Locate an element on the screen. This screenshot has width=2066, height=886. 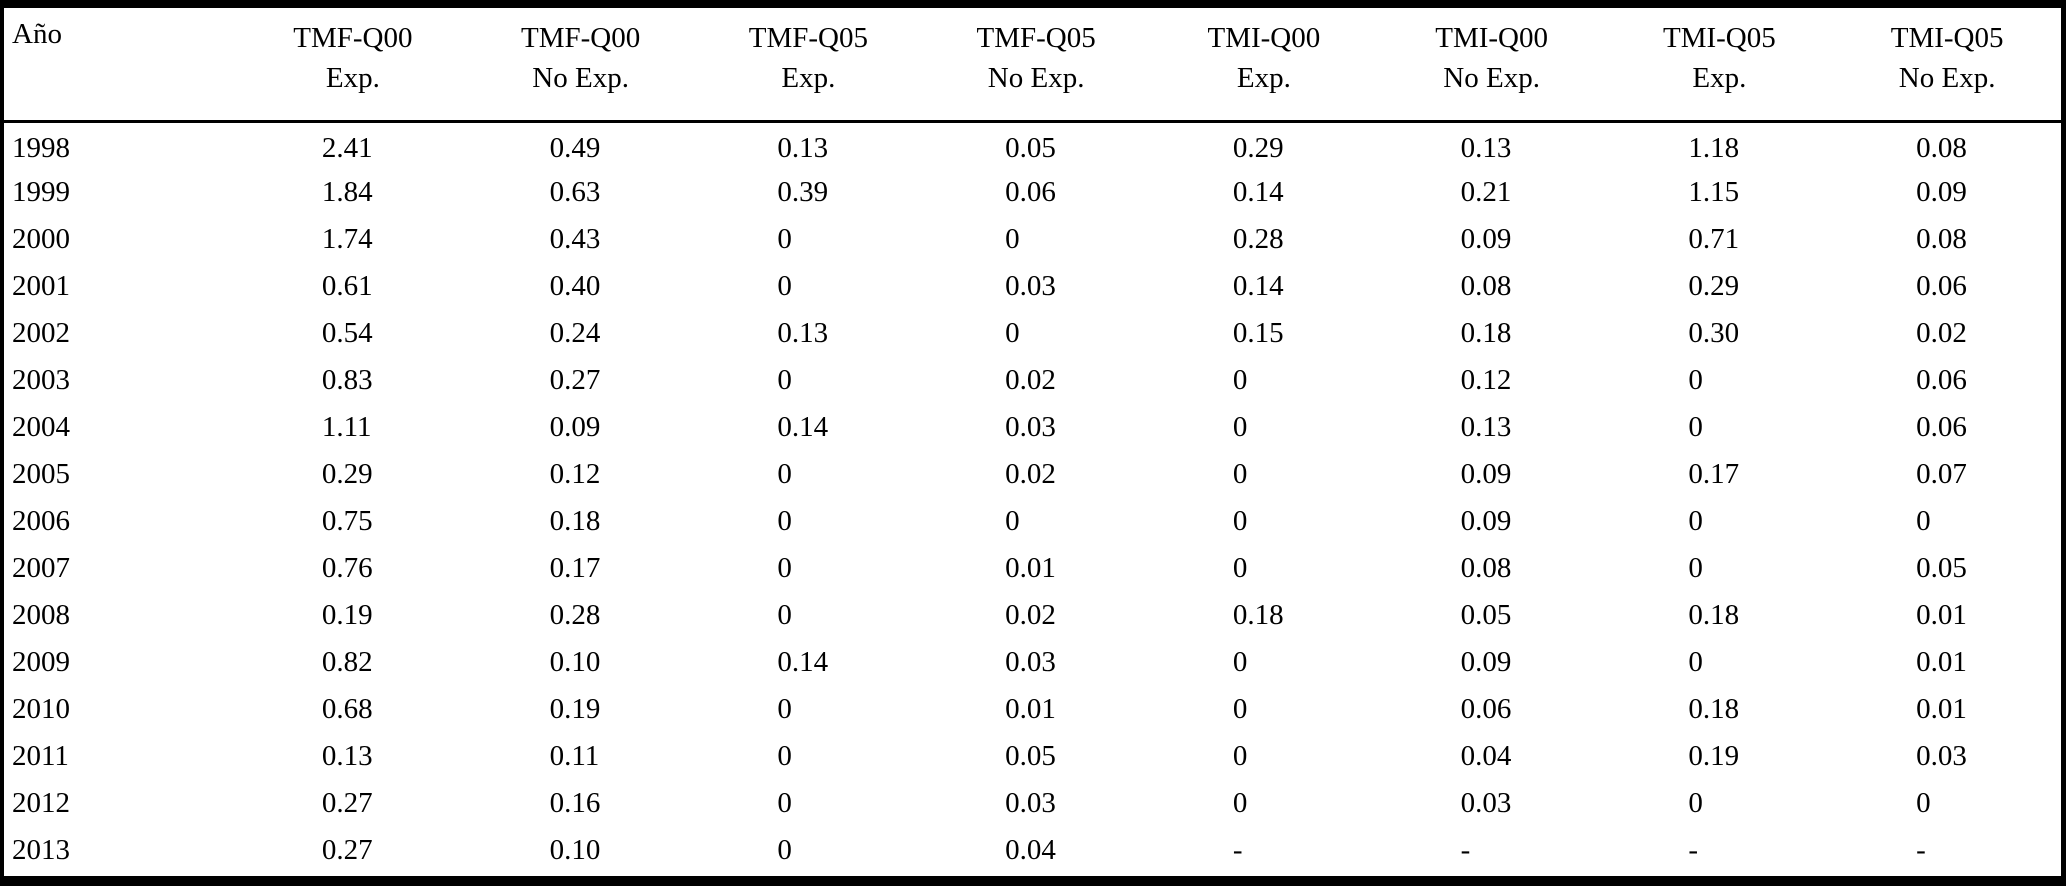
value-cell: 0.30 is located at coordinates (1720, 333).